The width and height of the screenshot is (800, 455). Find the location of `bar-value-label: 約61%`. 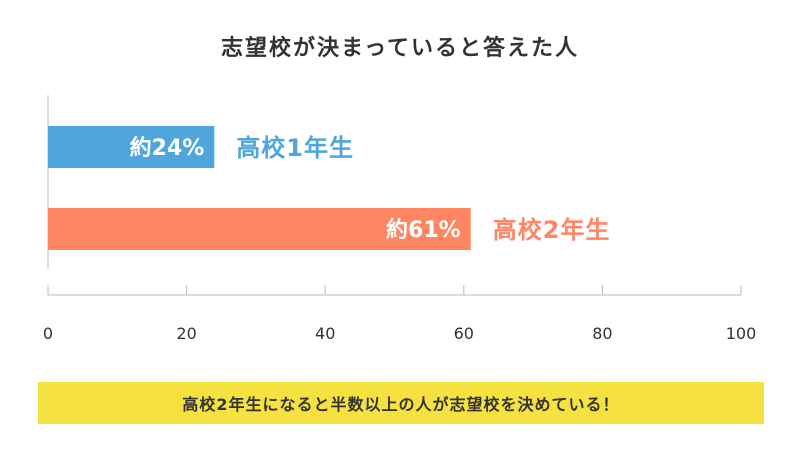

bar-value-label: 約61% is located at coordinates (423, 230).